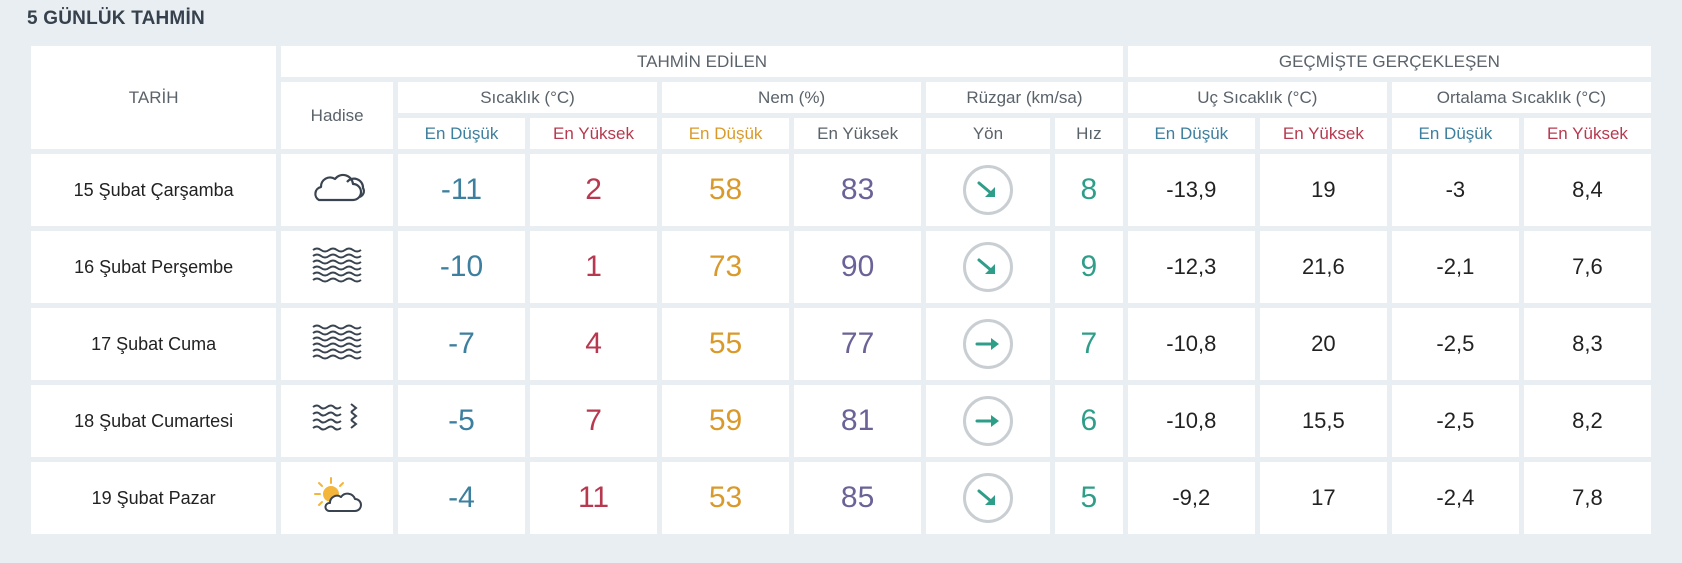 Image resolution: width=1682 pixels, height=563 pixels. What do you see at coordinates (1323, 133) in the screenshot?
I see `header-extreme-max: En Yüksek` at bounding box center [1323, 133].